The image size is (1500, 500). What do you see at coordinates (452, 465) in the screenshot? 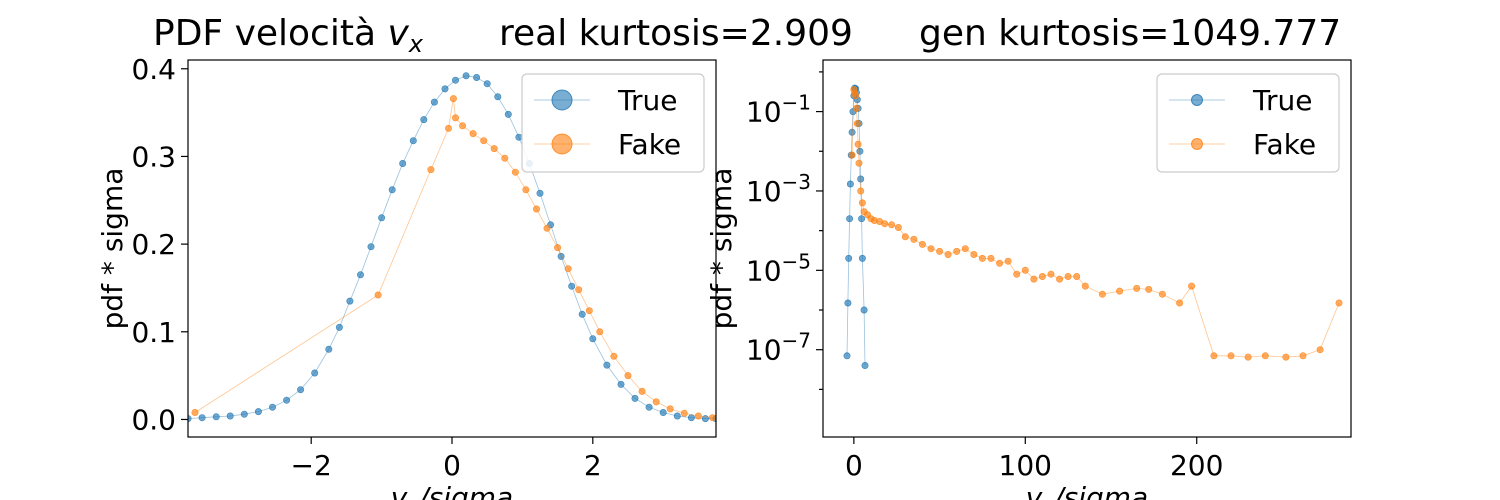
I see `x-tick-label: 0` at bounding box center [452, 465].